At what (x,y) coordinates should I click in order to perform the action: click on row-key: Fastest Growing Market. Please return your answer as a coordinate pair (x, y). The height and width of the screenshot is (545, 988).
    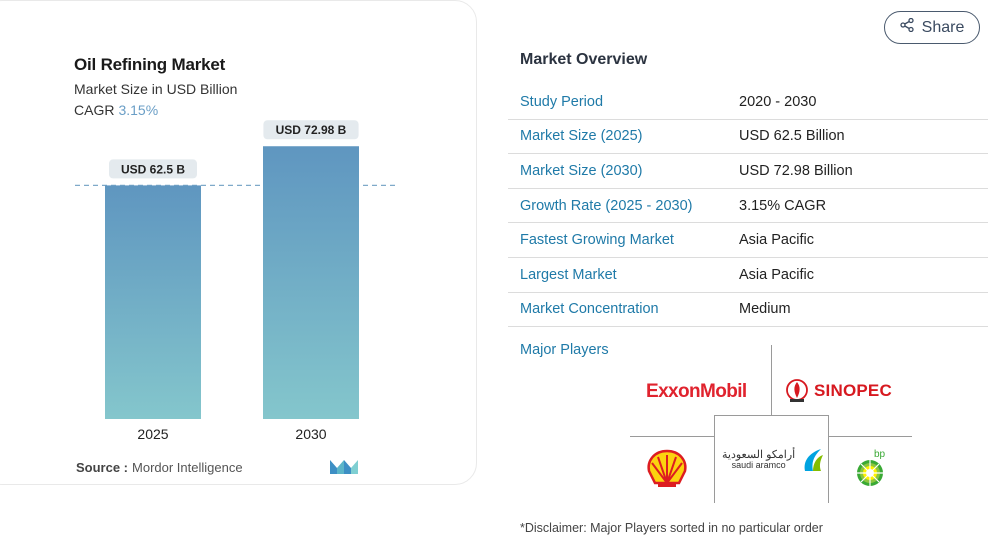
    Looking at the image, I should click on (597, 240).